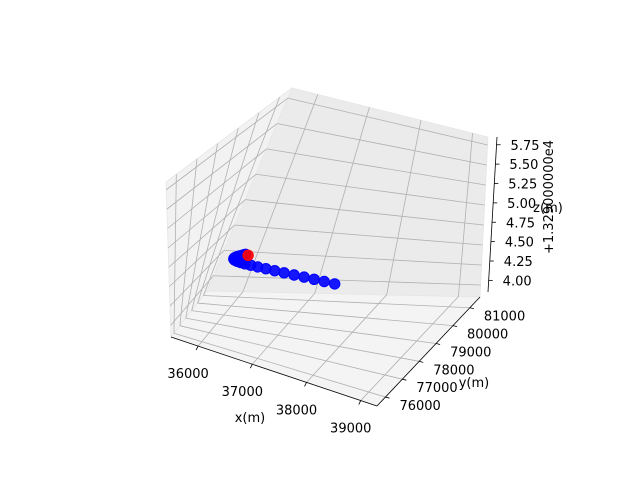 The height and width of the screenshot is (480, 640). Describe the element at coordinates (517, 281) in the screenshot. I see `z-tick-label: 4.00` at that location.